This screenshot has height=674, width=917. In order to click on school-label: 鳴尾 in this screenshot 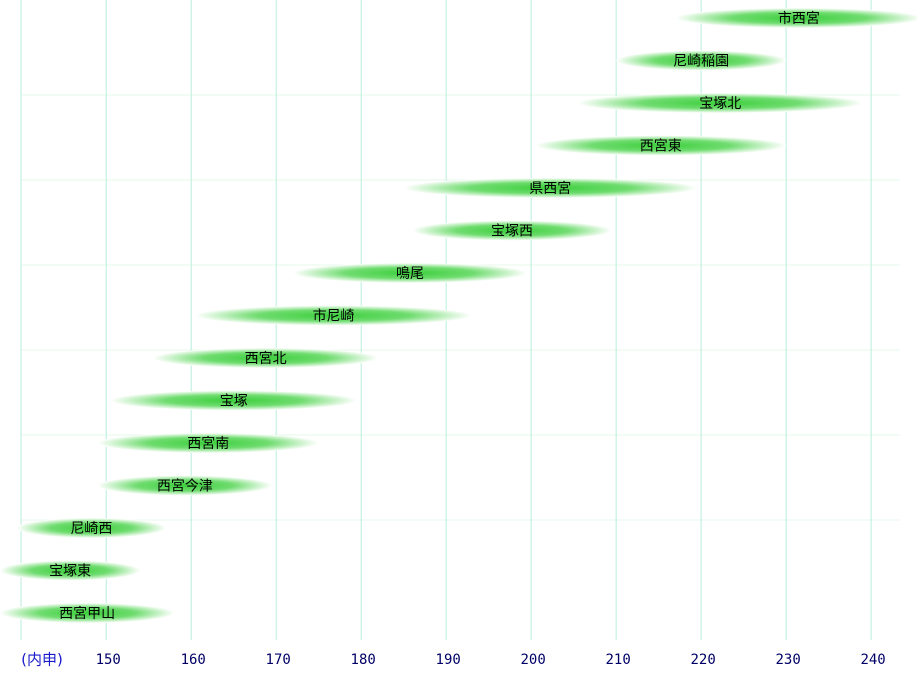, I will do `click(410, 274)`.